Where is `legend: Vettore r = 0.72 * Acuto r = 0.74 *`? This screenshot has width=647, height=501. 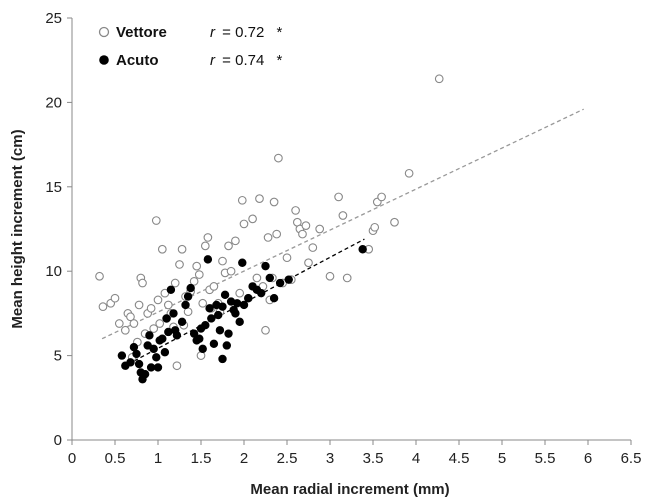
legend: Vettore r = 0.72 * Acuto r = 0.74 * is located at coordinates (190, 46).